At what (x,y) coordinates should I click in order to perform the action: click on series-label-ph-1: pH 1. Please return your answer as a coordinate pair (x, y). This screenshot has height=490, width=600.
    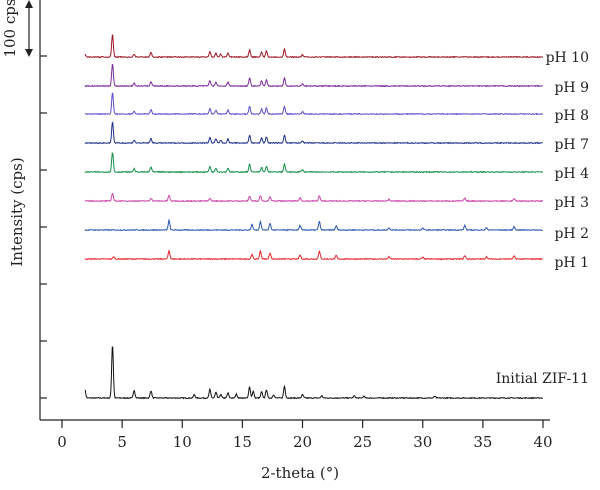
    Looking at the image, I should click on (571, 263).